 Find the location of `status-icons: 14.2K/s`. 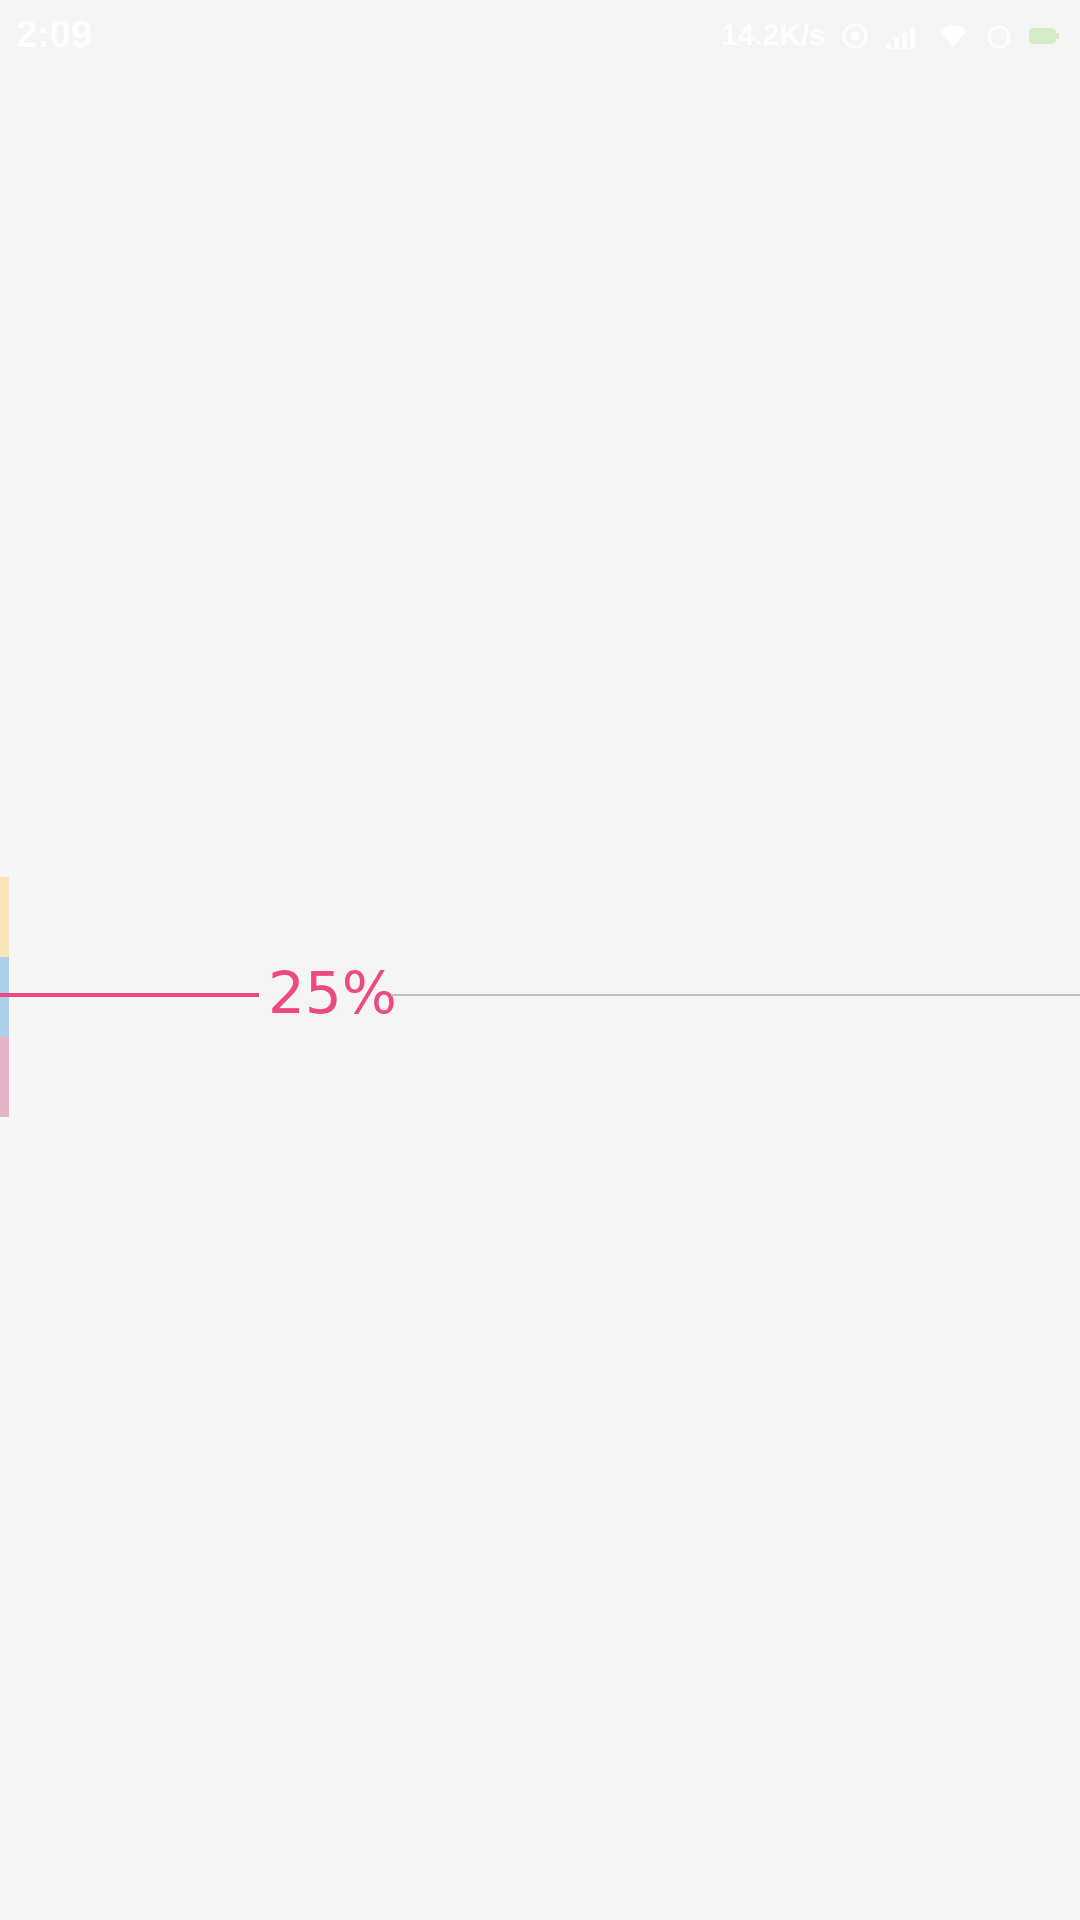

status-icons: 14.2K/s is located at coordinates (890, 36).